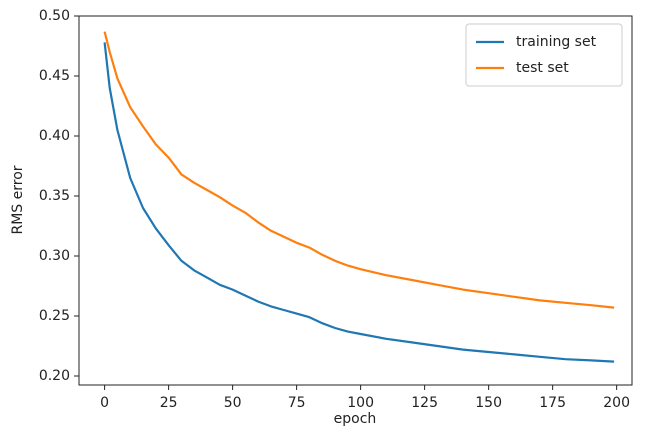 This screenshot has height=439, width=646. Describe the element at coordinates (297, 403) in the screenshot. I see `x-tick-label: 75` at that location.